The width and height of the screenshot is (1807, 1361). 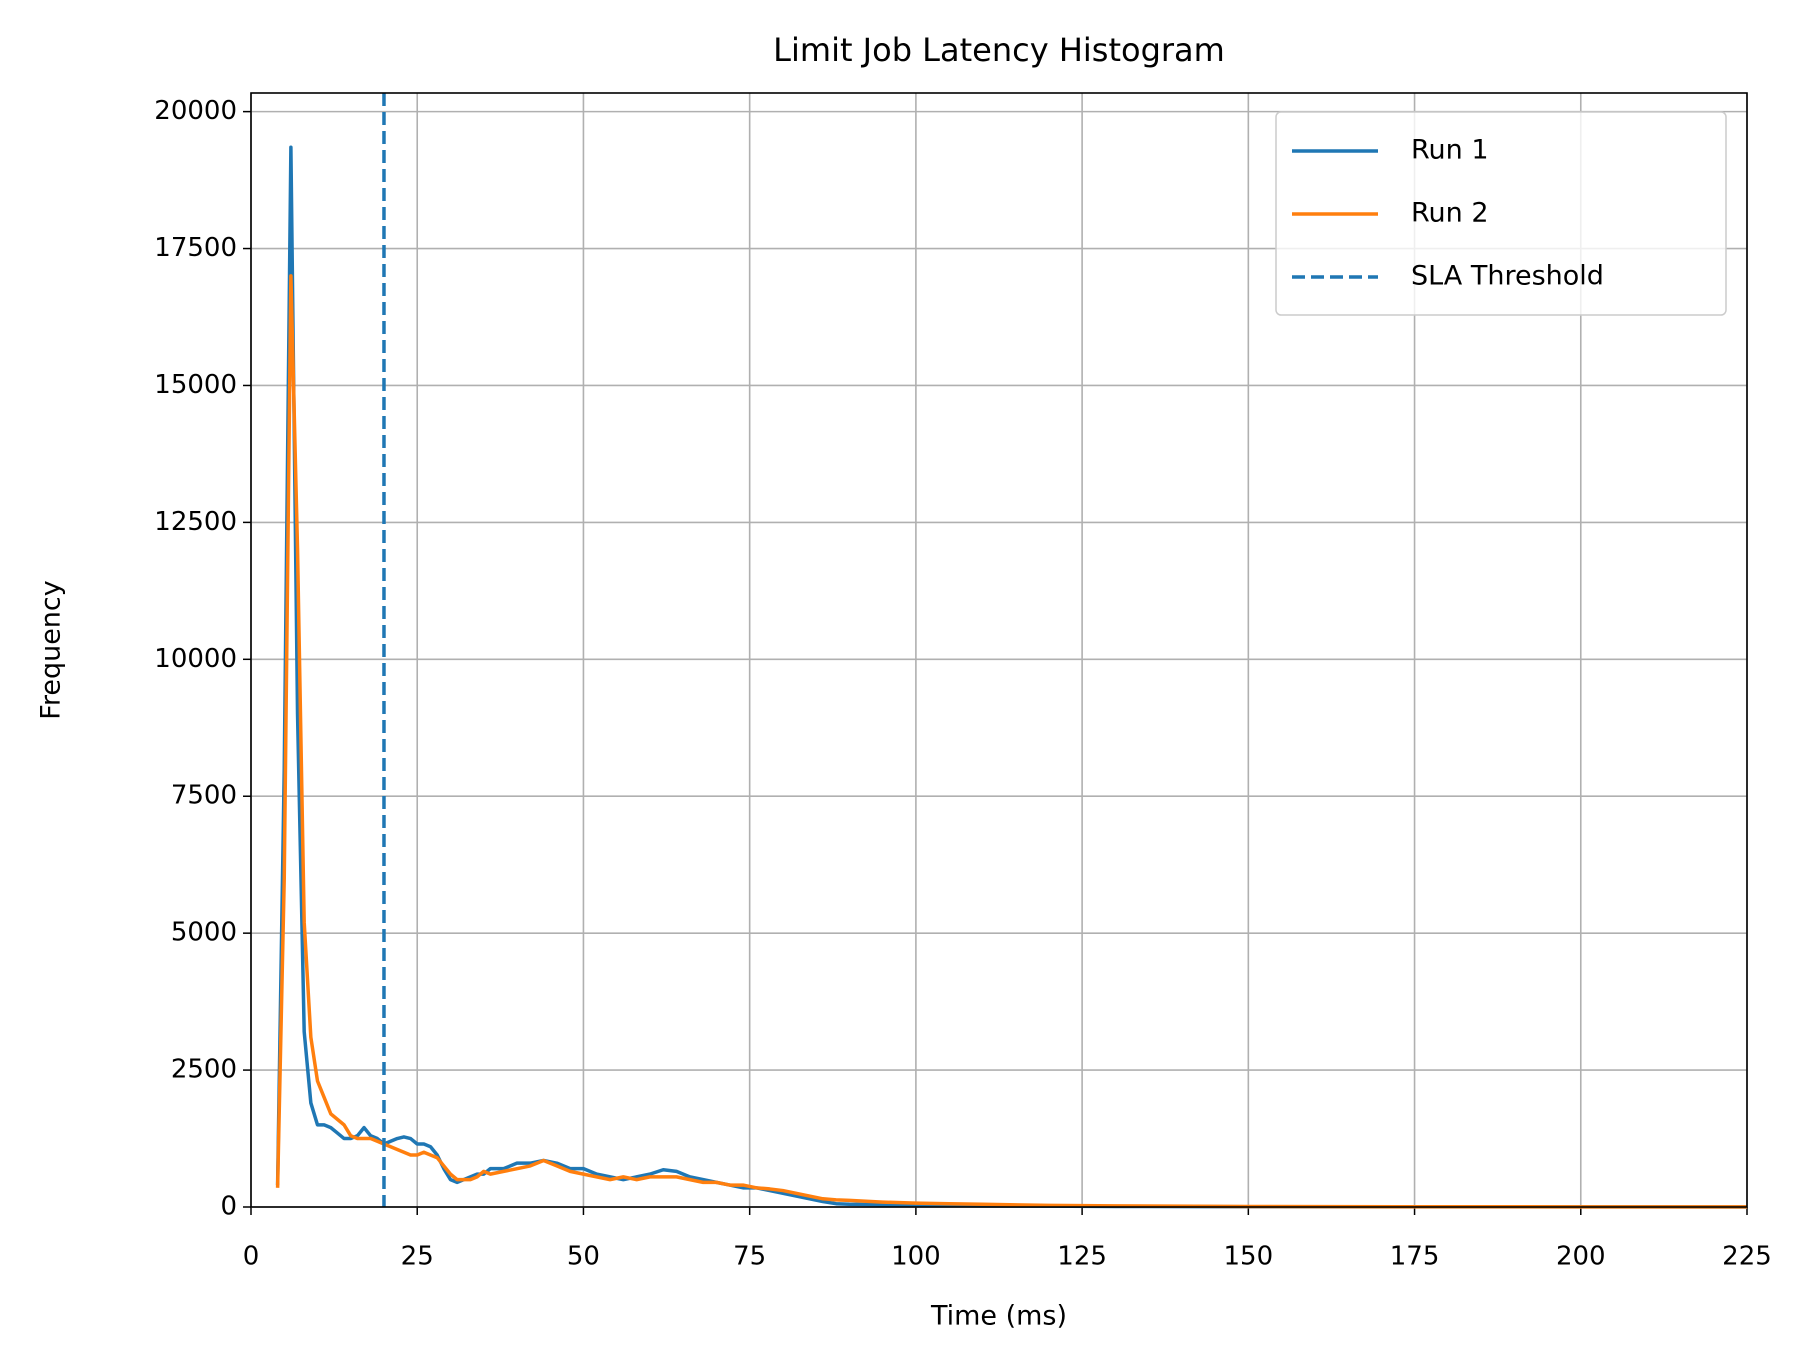 What do you see at coordinates (204, 933) in the screenshot?
I see `y-tick-label: 5000` at bounding box center [204, 933].